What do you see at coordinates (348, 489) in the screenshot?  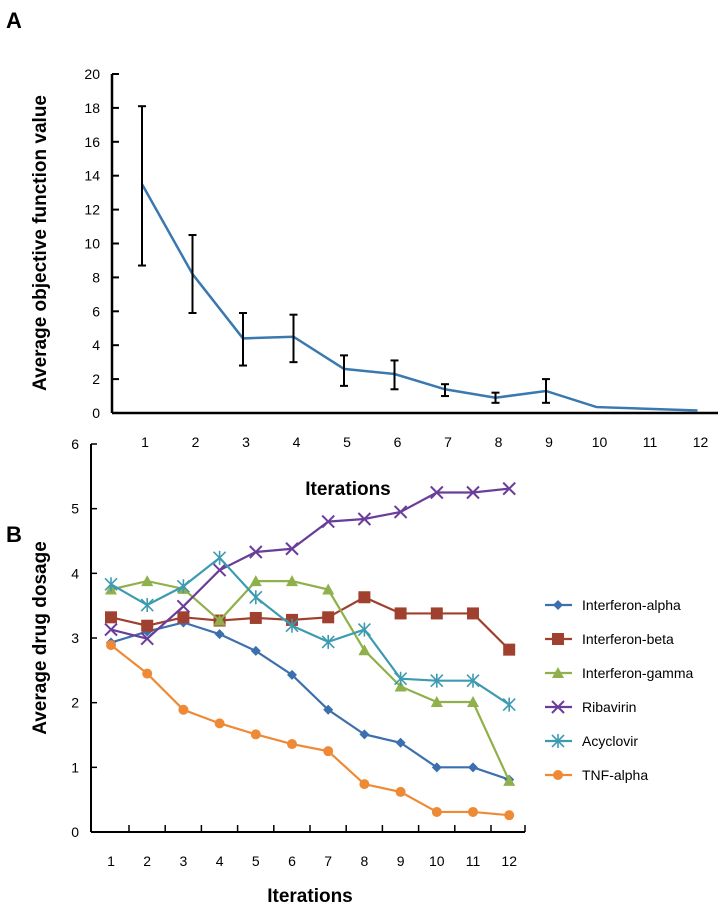 I see `x-axis-label-a: Iterations` at bounding box center [348, 489].